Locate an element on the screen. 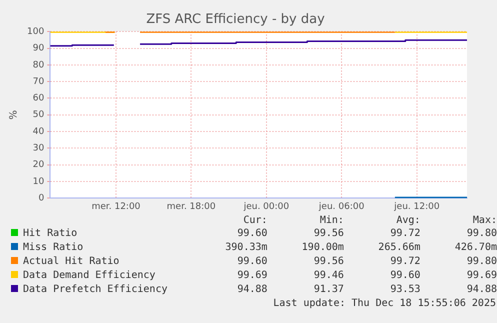 This screenshot has width=497, height=323. y-tick-label: 30 is located at coordinates (38, 149).